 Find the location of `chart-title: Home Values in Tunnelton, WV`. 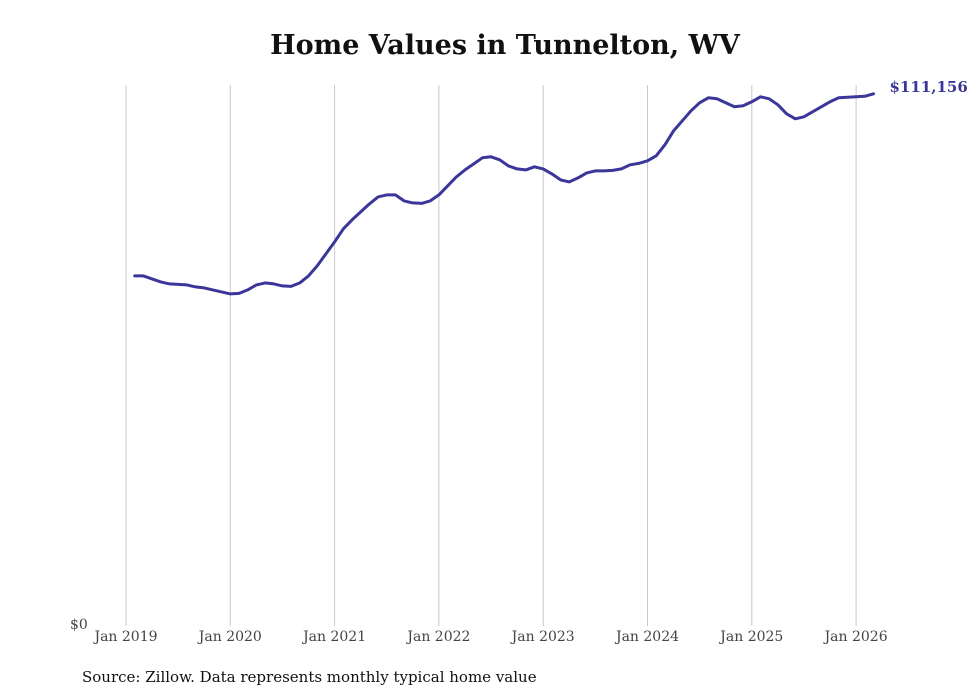

chart-title: Home Values in Tunnelton, WV is located at coordinates (505, 45).